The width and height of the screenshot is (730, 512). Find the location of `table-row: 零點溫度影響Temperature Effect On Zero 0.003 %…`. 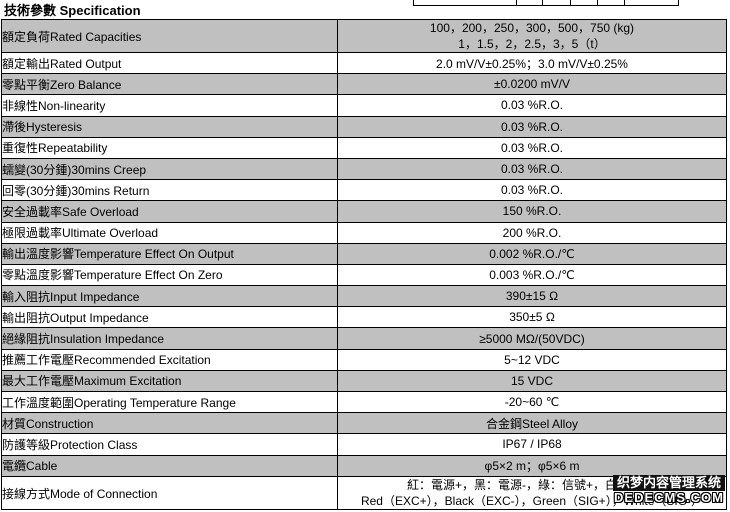

table-row: 零點溫度影響Temperature Effect On Zero 0.003 %… is located at coordinates (364, 275).